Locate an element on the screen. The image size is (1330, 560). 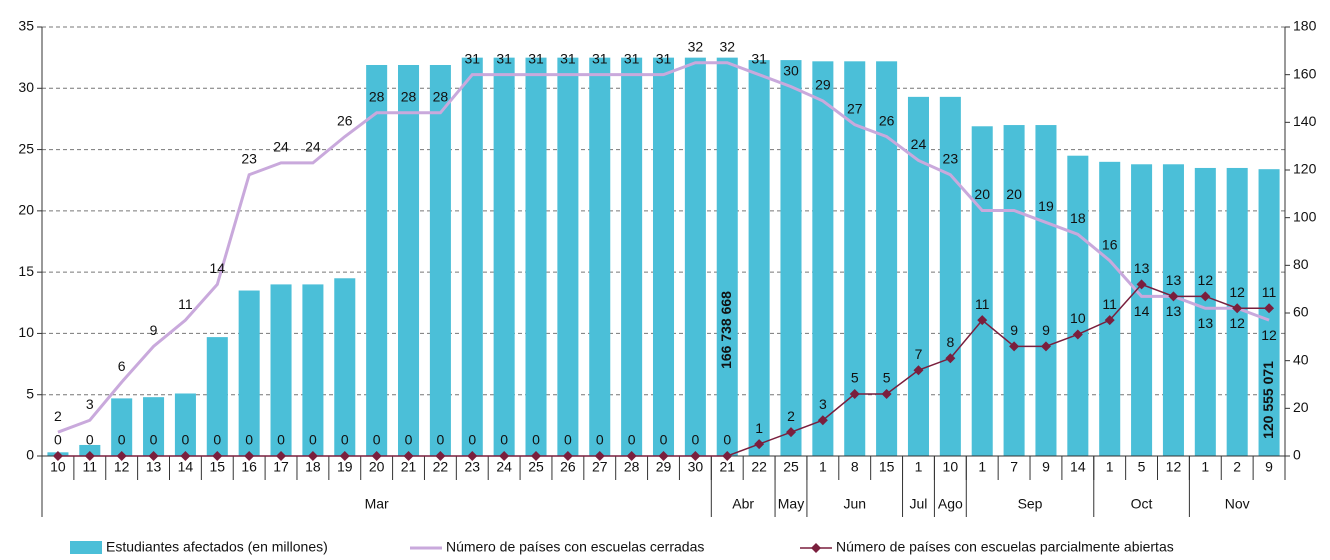
point-label: 8 is located at coordinates (950, 342).